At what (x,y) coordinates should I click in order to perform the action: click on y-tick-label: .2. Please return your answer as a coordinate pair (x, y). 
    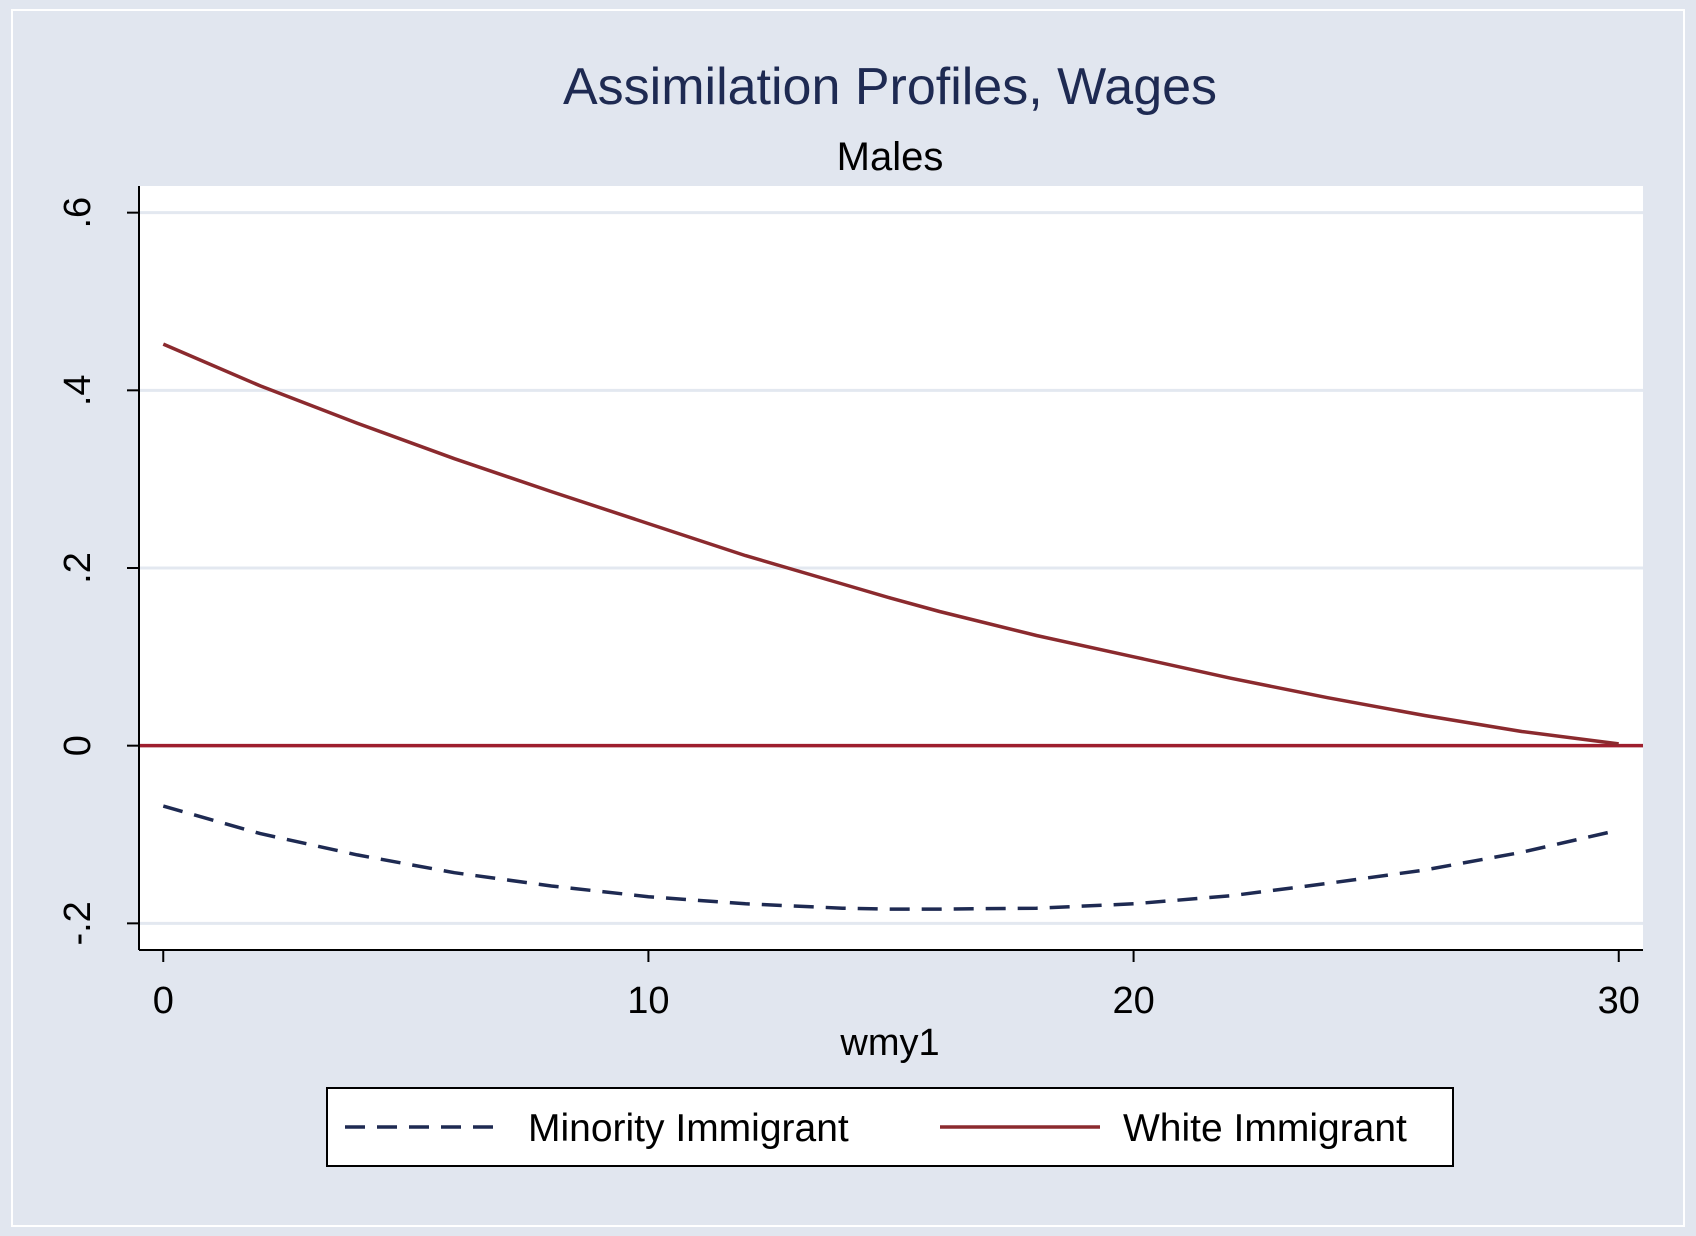
    Looking at the image, I should click on (78, 568).